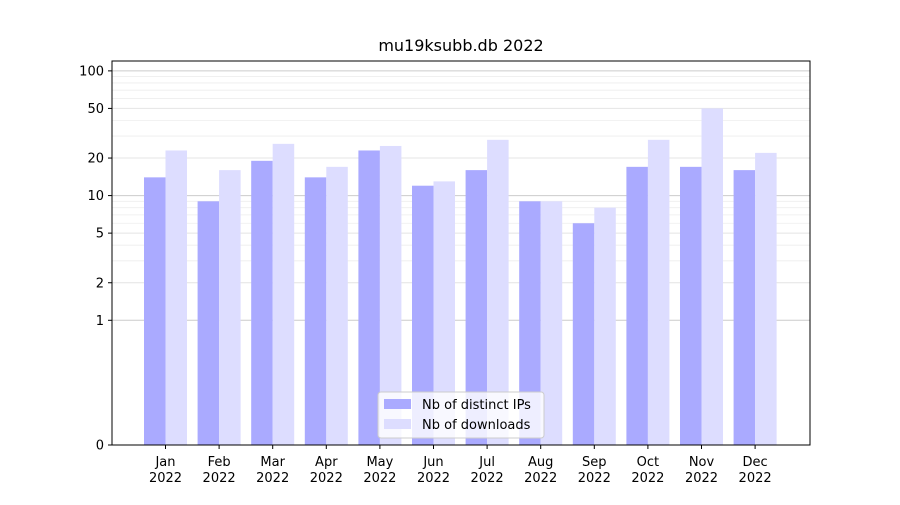 This screenshot has width=900, height=505. What do you see at coordinates (100, 446) in the screenshot?
I see `y-tick-label: 0` at bounding box center [100, 446].